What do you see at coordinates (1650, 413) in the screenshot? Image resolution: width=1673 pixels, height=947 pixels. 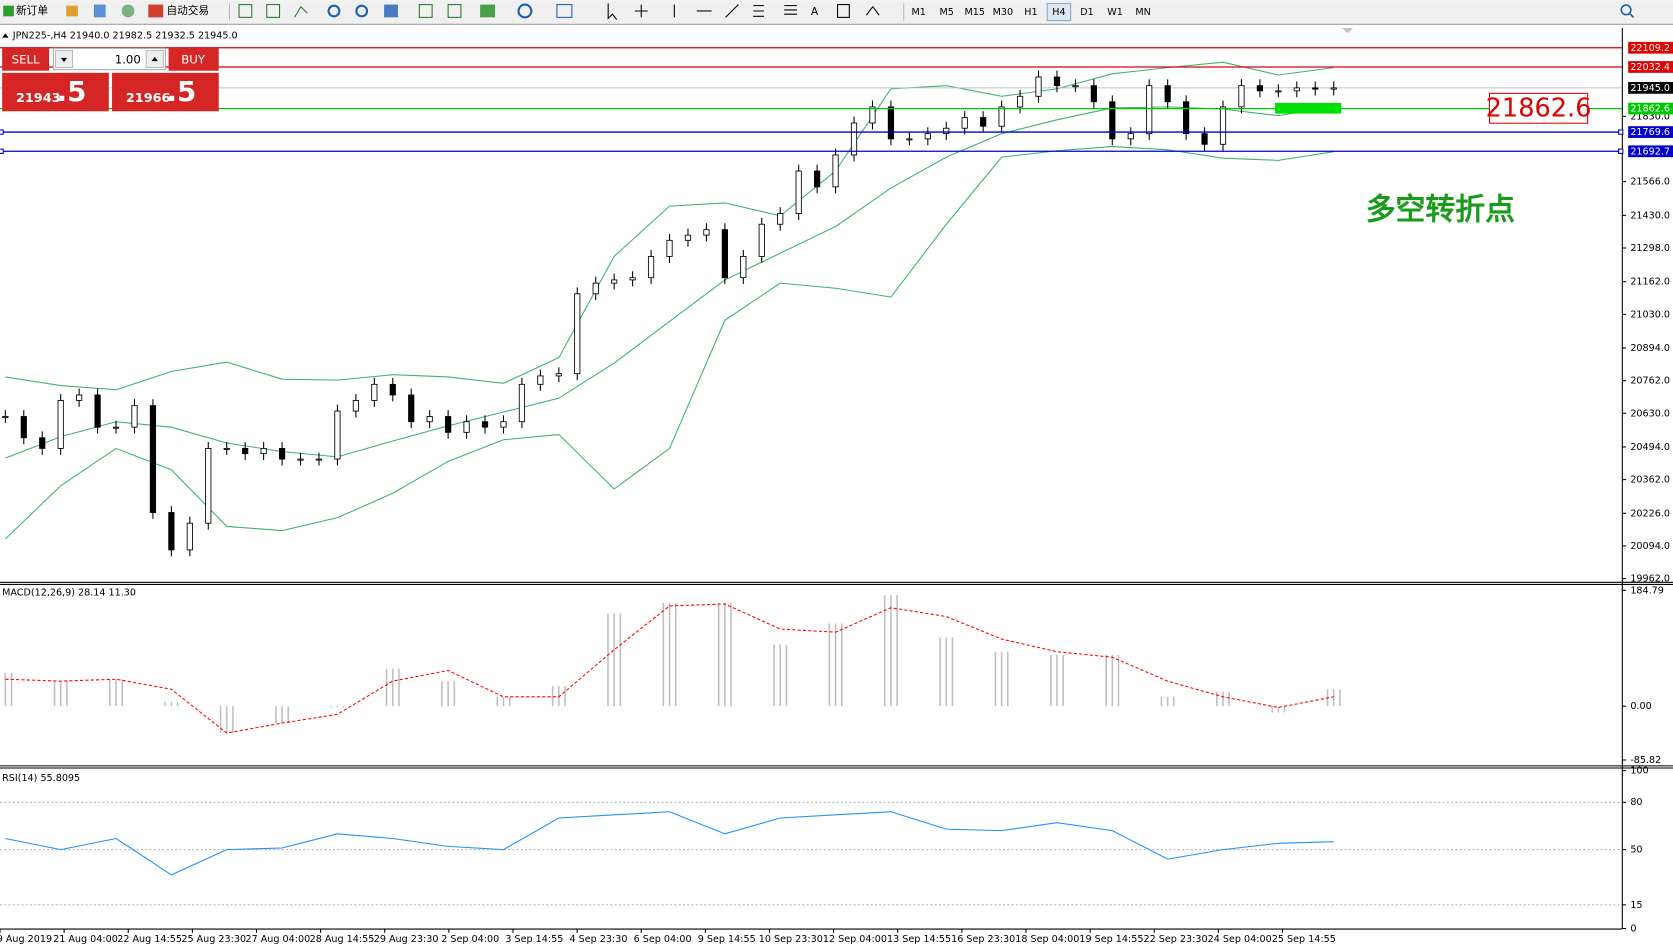 I see `y-tick-label: 20630.0` at bounding box center [1650, 413].